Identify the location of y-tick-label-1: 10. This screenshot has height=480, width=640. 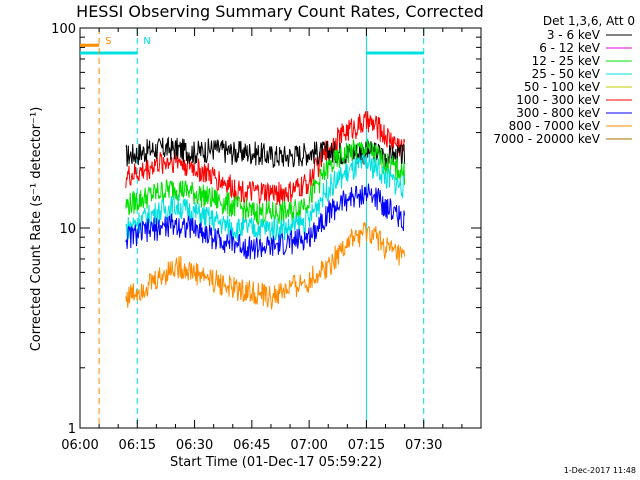
(67, 229).